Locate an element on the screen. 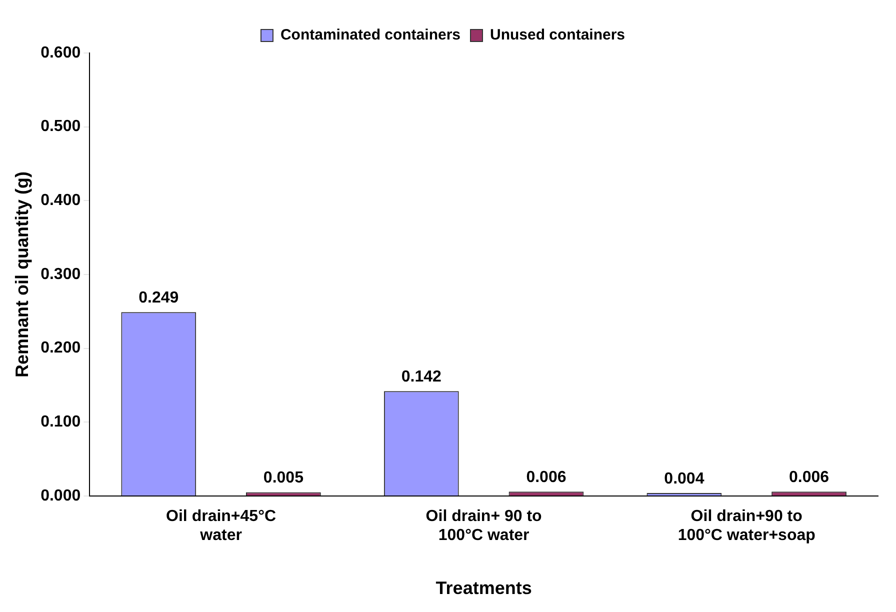 The image size is (896, 612). y-tick-label: 0.100 is located at coordinates (60, 422).